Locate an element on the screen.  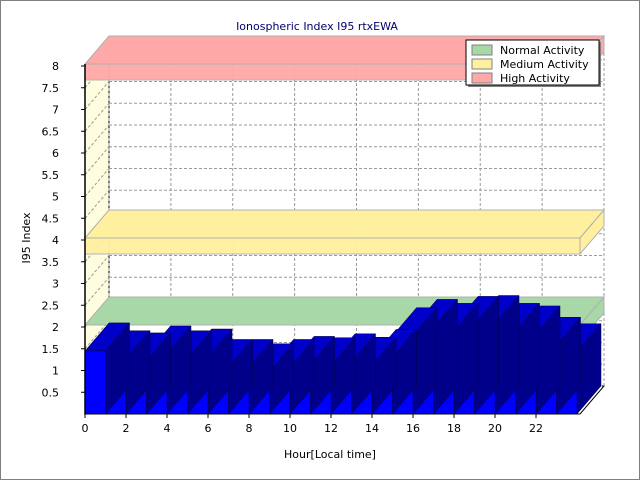
band-top is located at coordinates (344, 224).